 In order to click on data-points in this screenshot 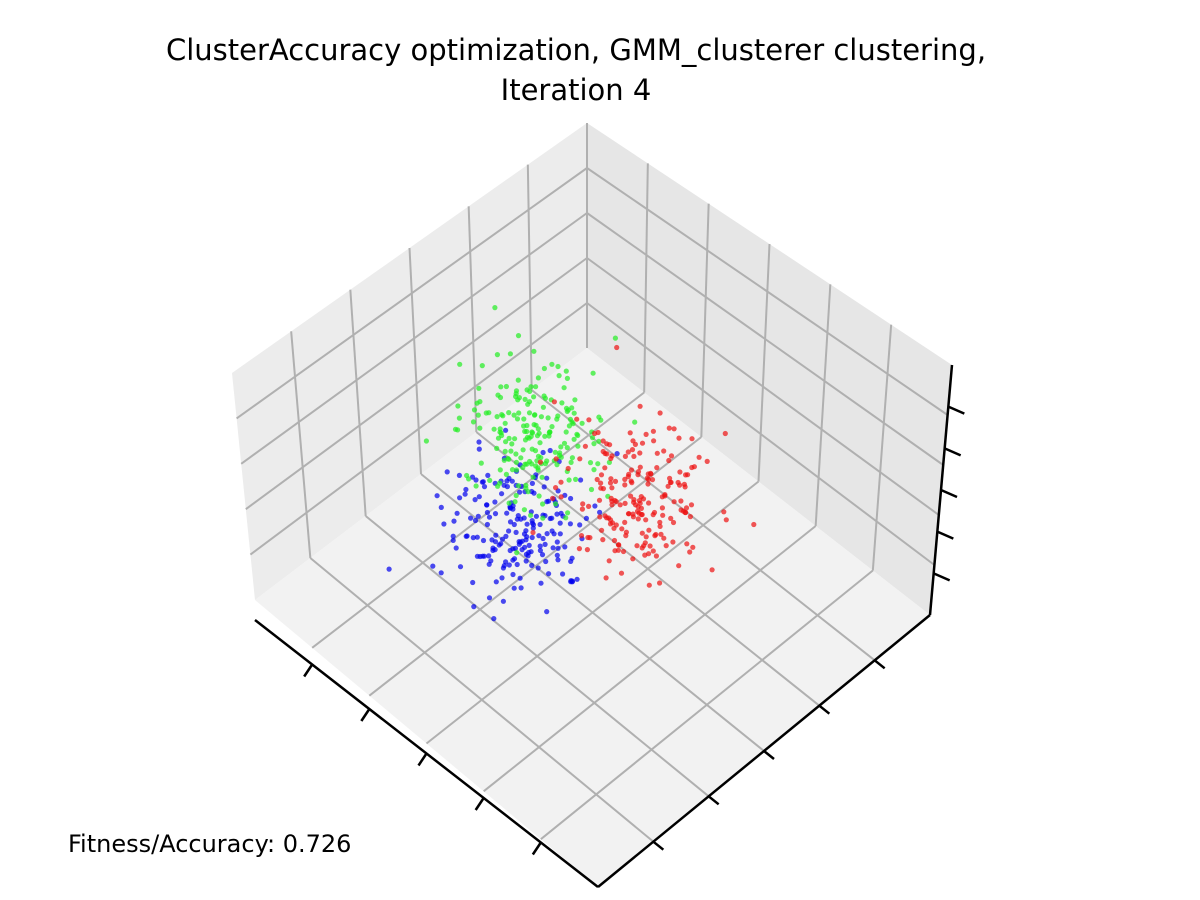, I will do `click(571, 463)`.